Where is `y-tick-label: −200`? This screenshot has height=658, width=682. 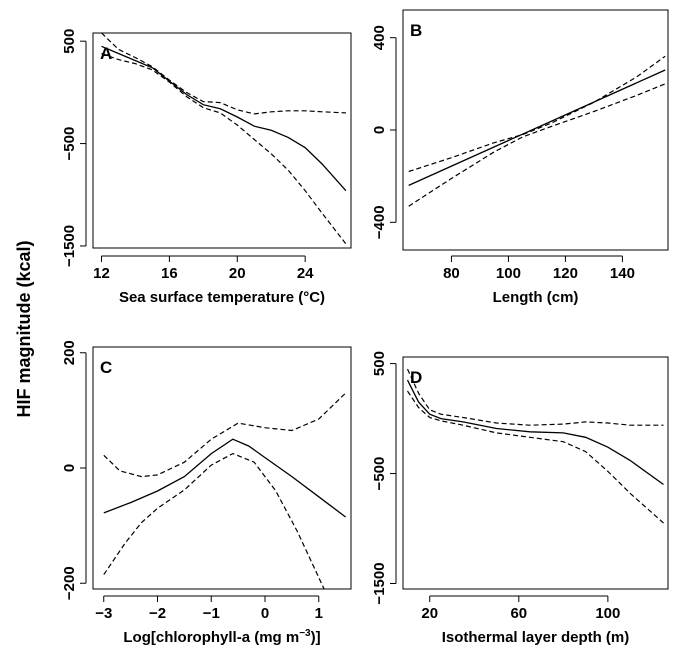 y-tick-label: −200 is located at coordinates (69, 583).